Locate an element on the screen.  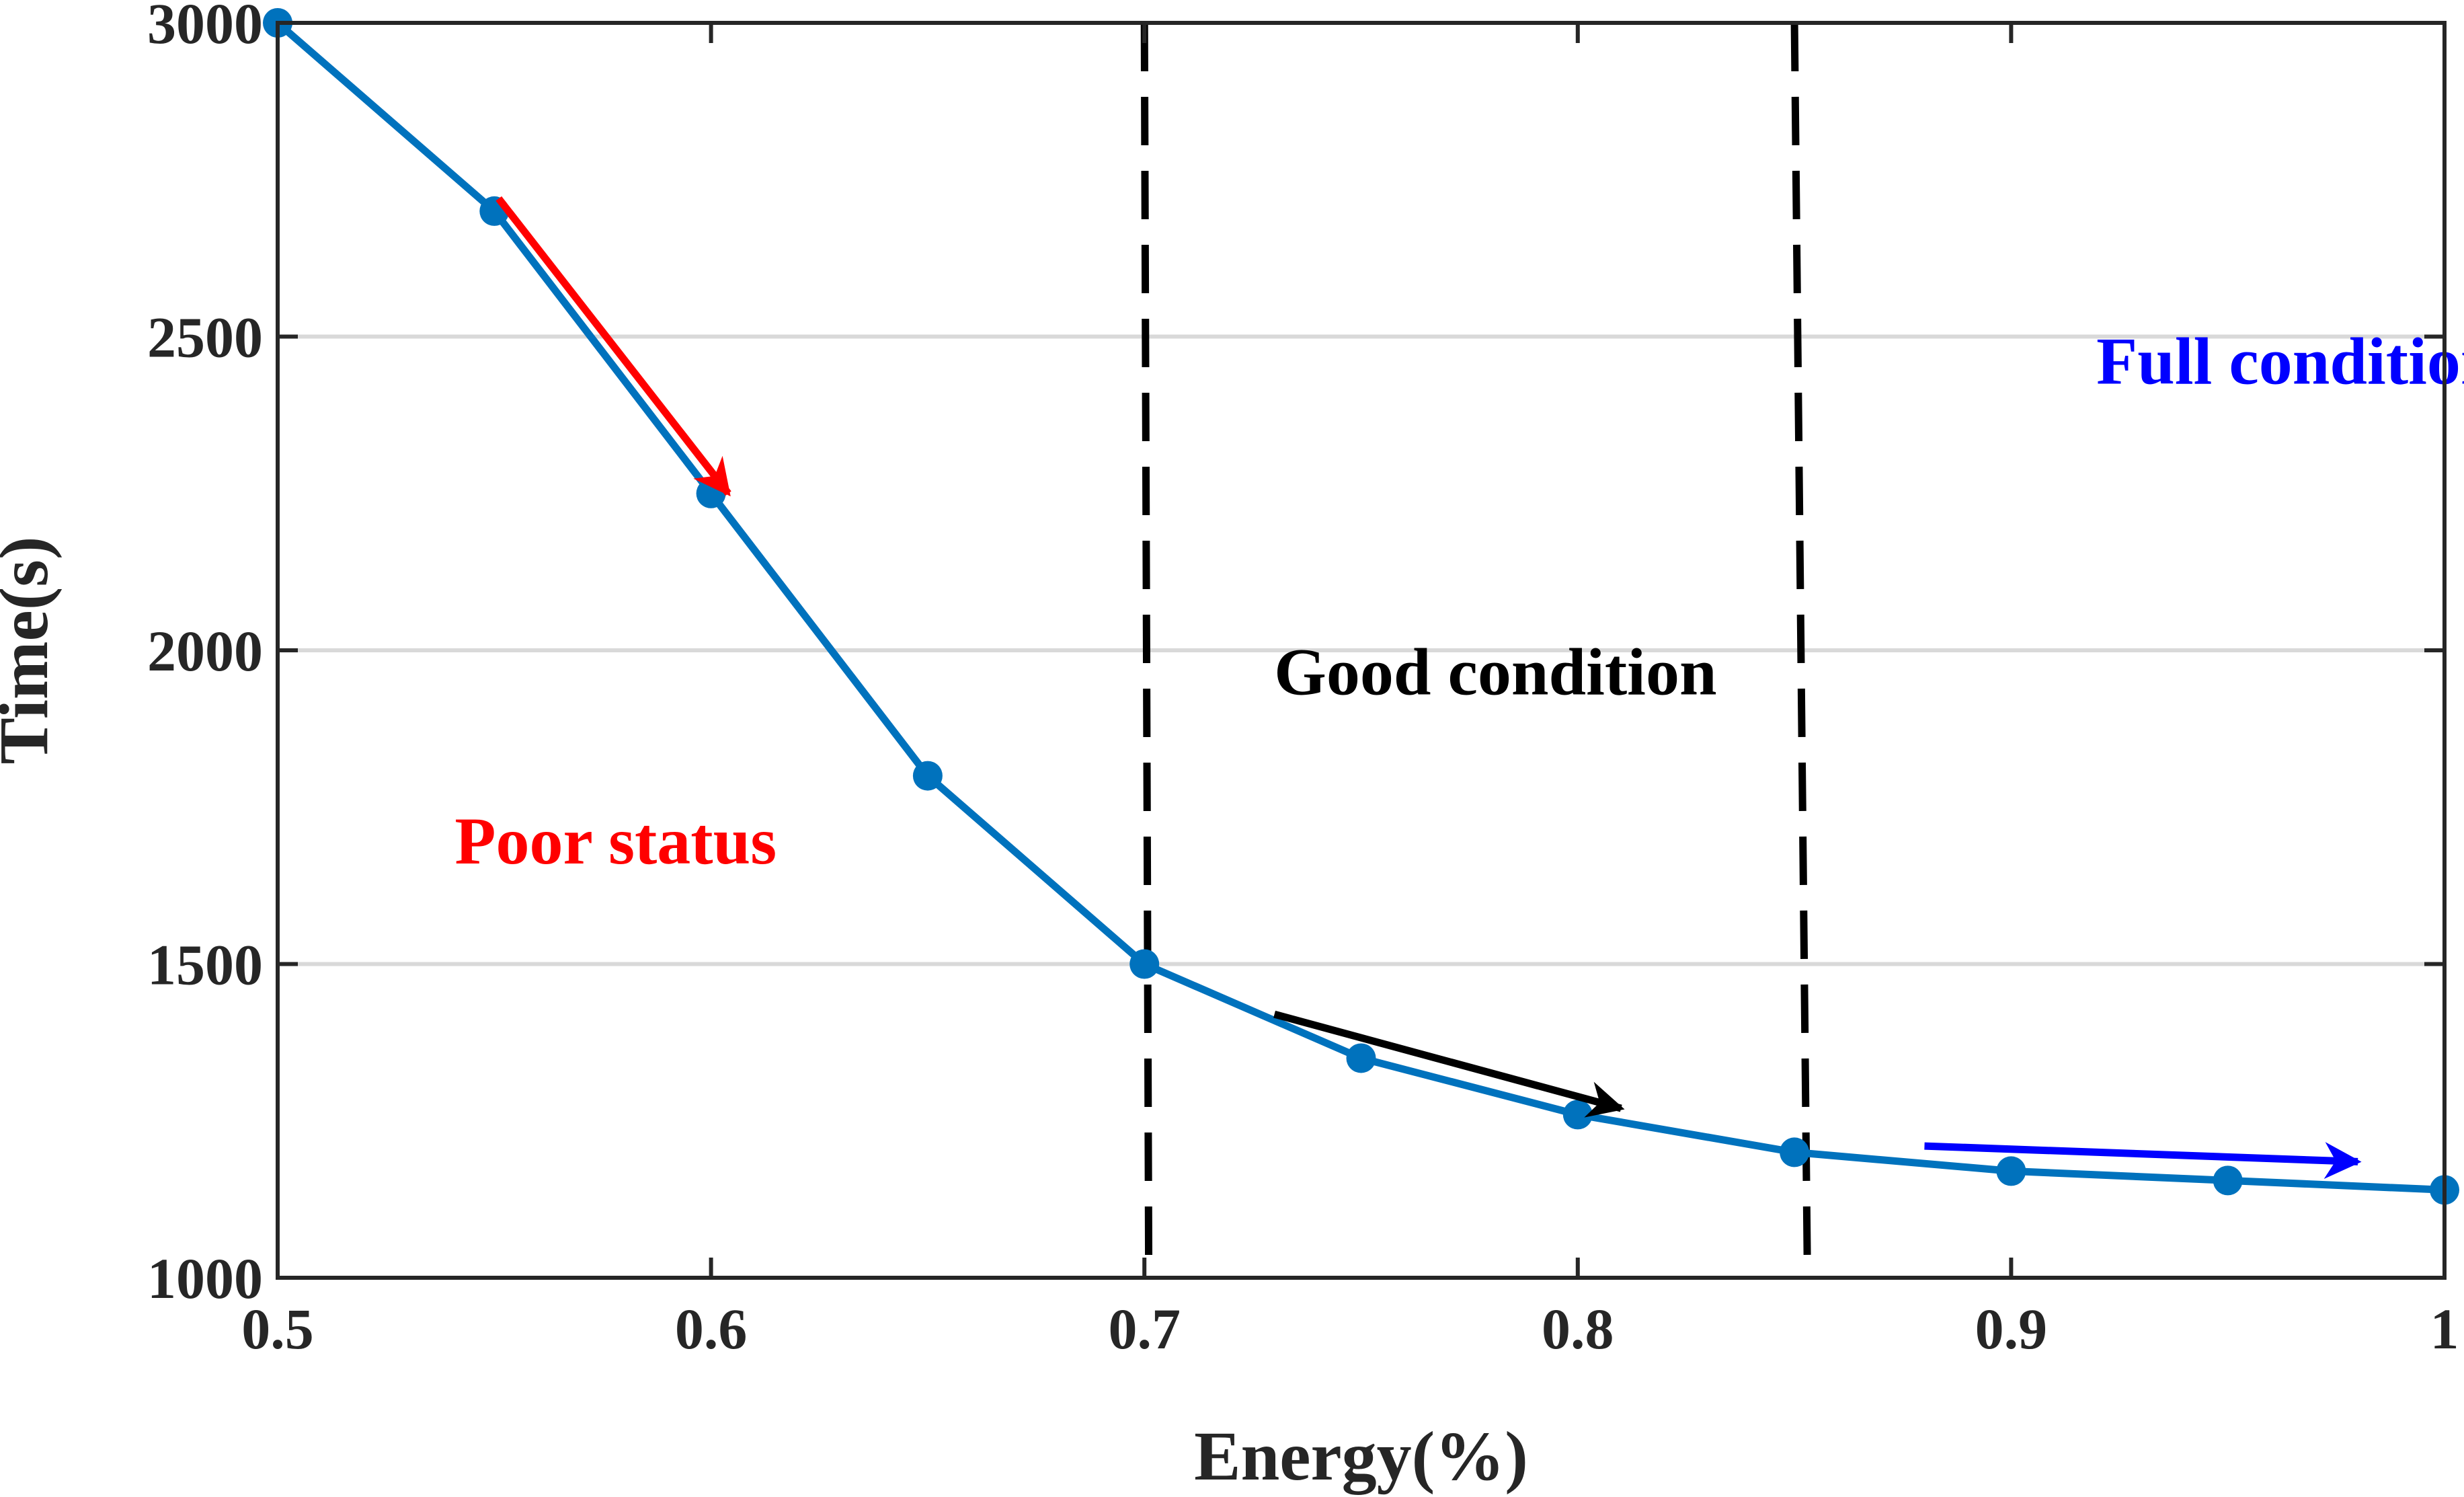
y-tick-label-4: 3000 is located at coordinates (205, 28).